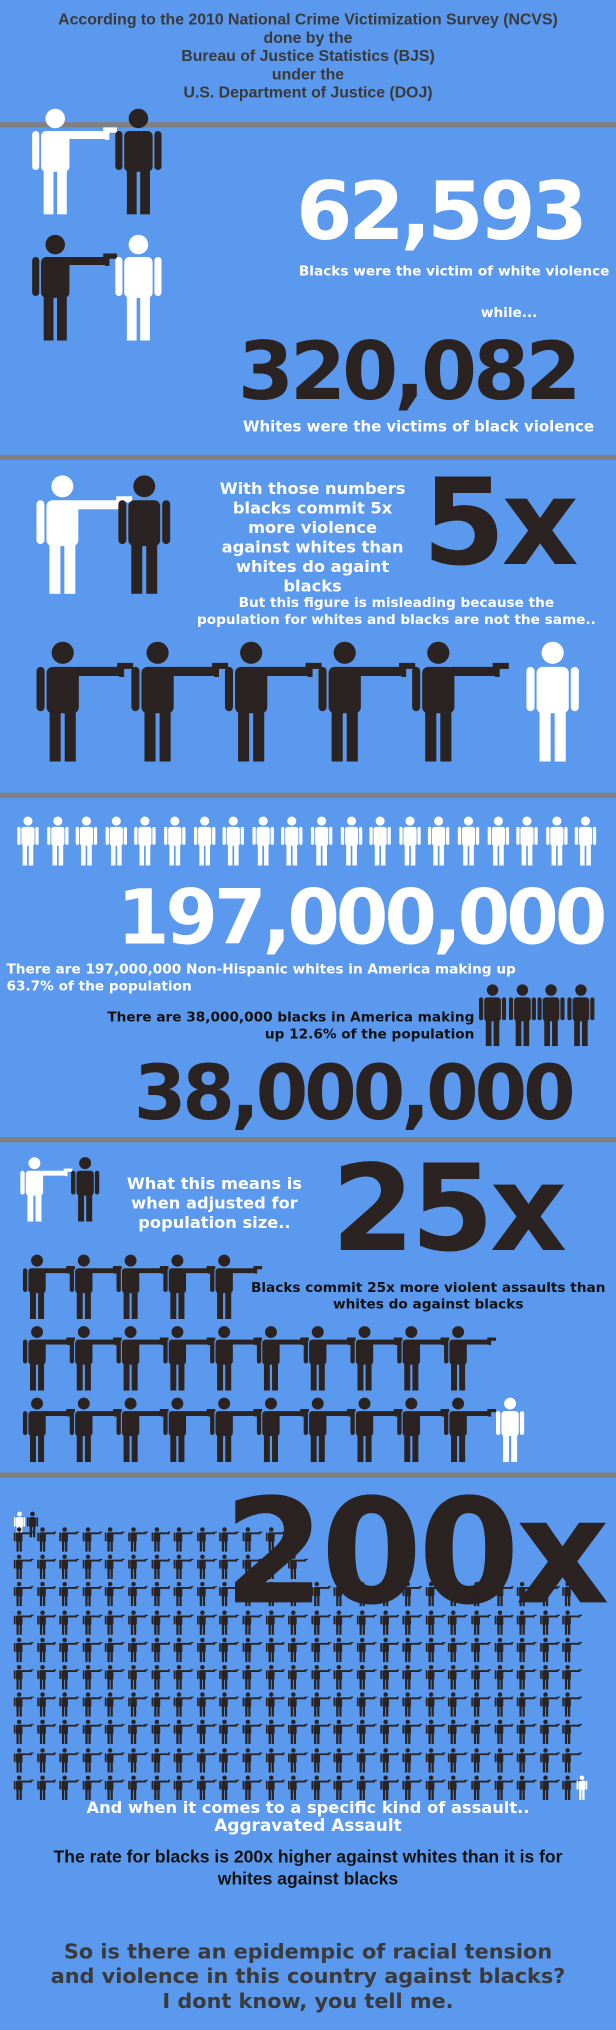 This screenshot has width=616, height=2030. Describe the element at coordinates (308, 37) in the screenshot. I see `header-line: done by the` at that location.